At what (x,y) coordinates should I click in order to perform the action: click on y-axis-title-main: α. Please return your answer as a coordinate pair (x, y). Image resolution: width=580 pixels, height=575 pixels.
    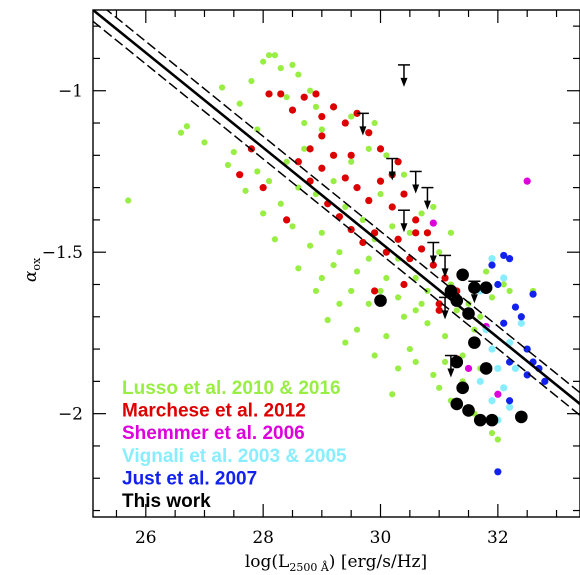
    Looking at the image, I should click on (31, 276).